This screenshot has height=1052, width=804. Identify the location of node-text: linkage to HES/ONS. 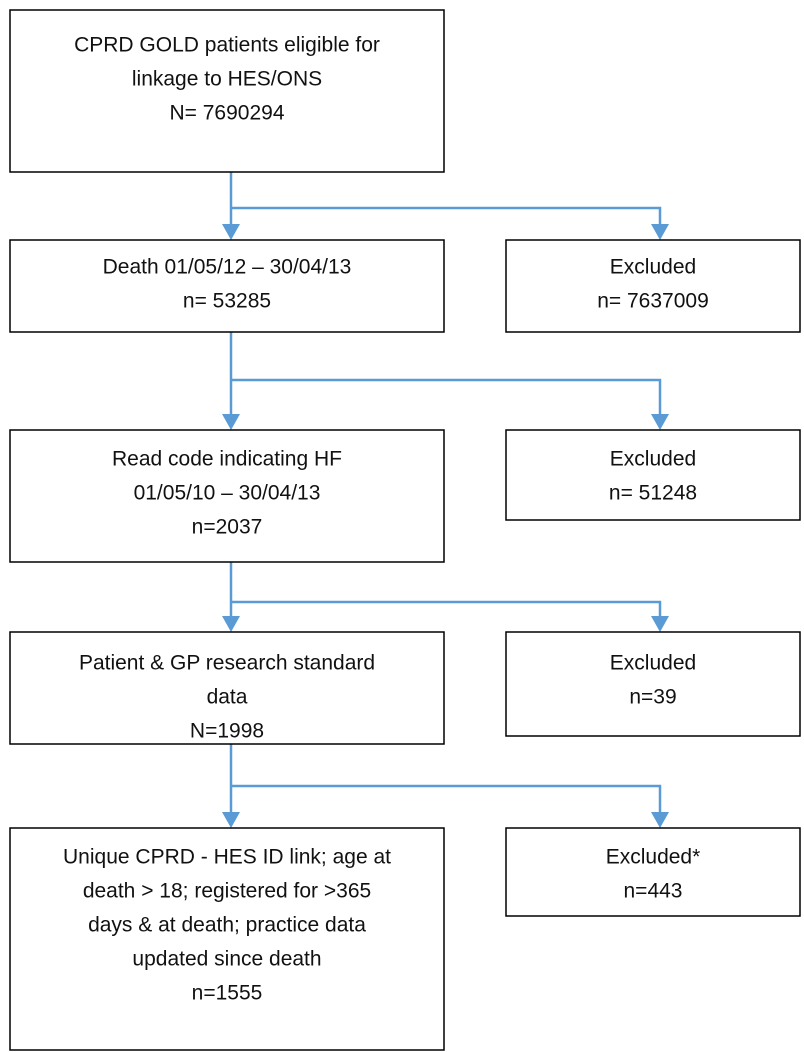
(227, 79).